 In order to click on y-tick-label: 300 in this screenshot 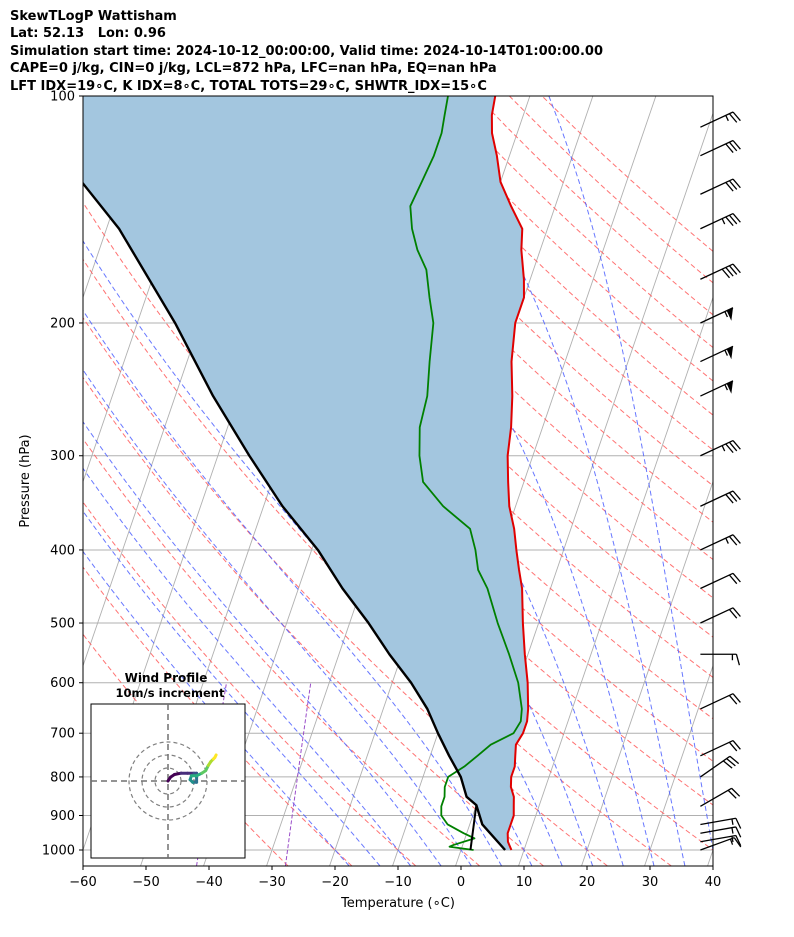, I will do `click(62, 456)`.